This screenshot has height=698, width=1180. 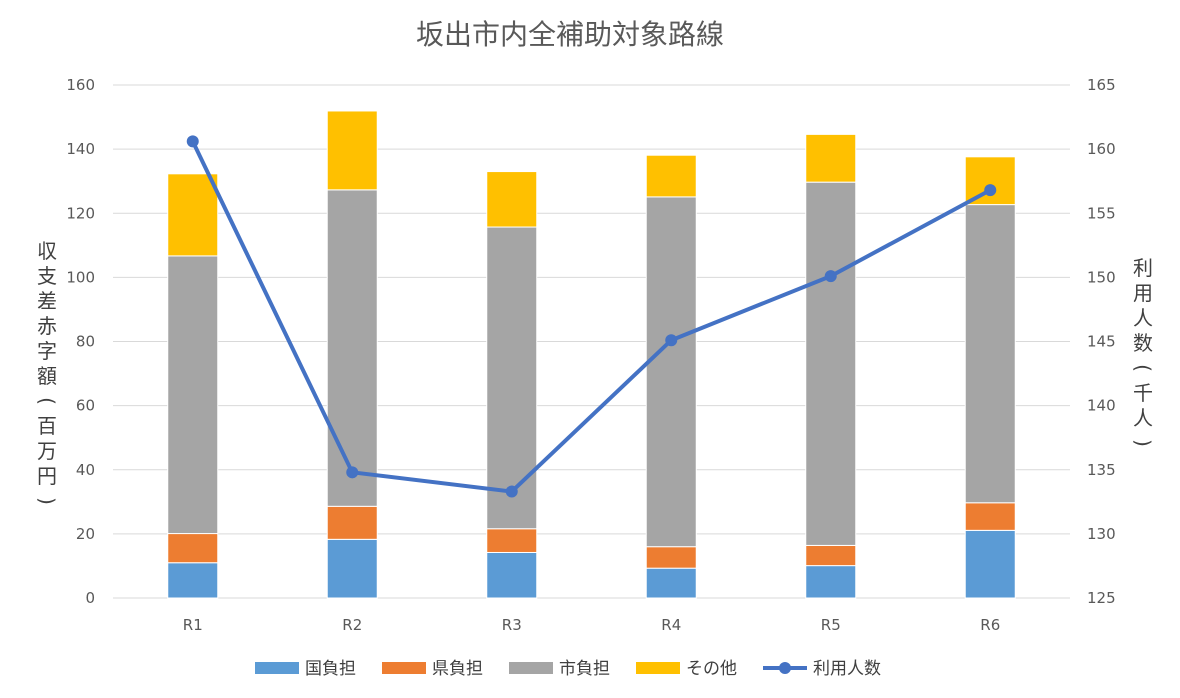 I want to click on usage-point-R3, so click(x=511, y=491).